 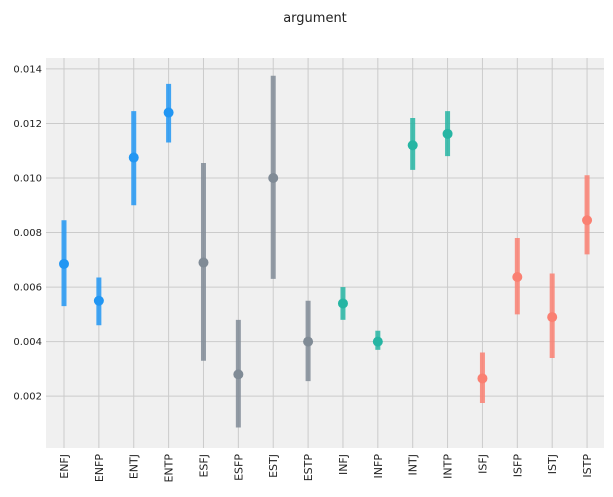 What do you see at coordinates (27, 342) in the screenshot?
I see `y-tick-label: 0.004` at bounding box center [27, 342].